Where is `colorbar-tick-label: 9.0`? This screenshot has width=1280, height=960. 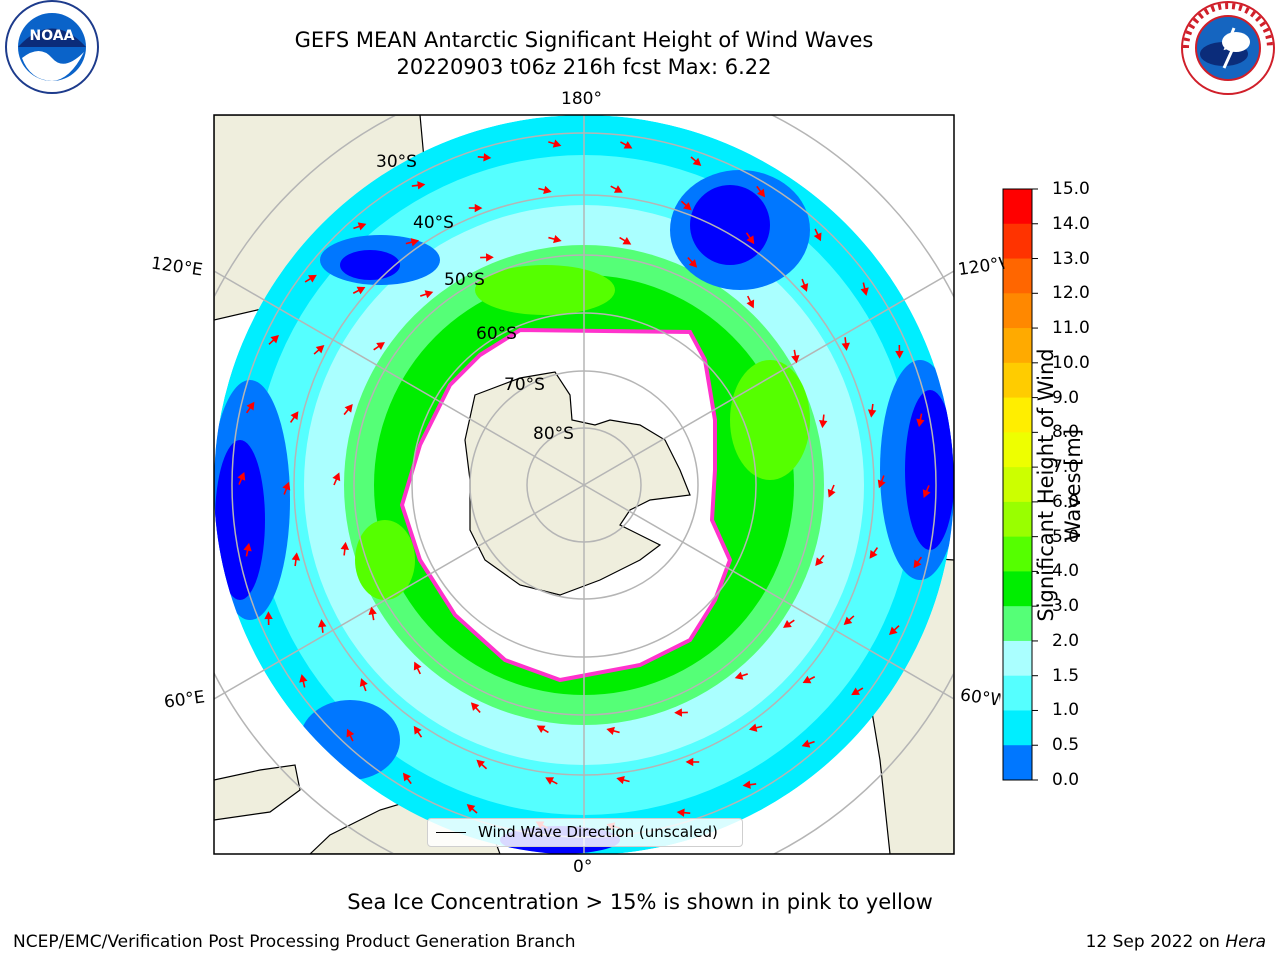
colorbar-tick-label: 9.0 is located at coordinates (1066, 397).